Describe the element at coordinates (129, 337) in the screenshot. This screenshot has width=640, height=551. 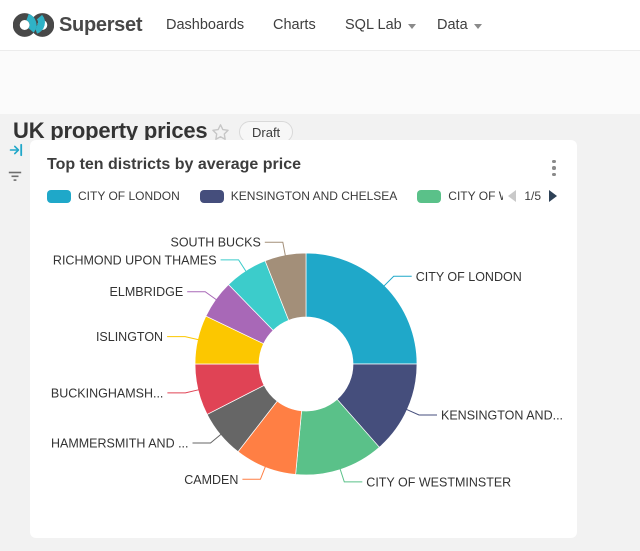
I see `pie-label: ISLINGTON` at that location.